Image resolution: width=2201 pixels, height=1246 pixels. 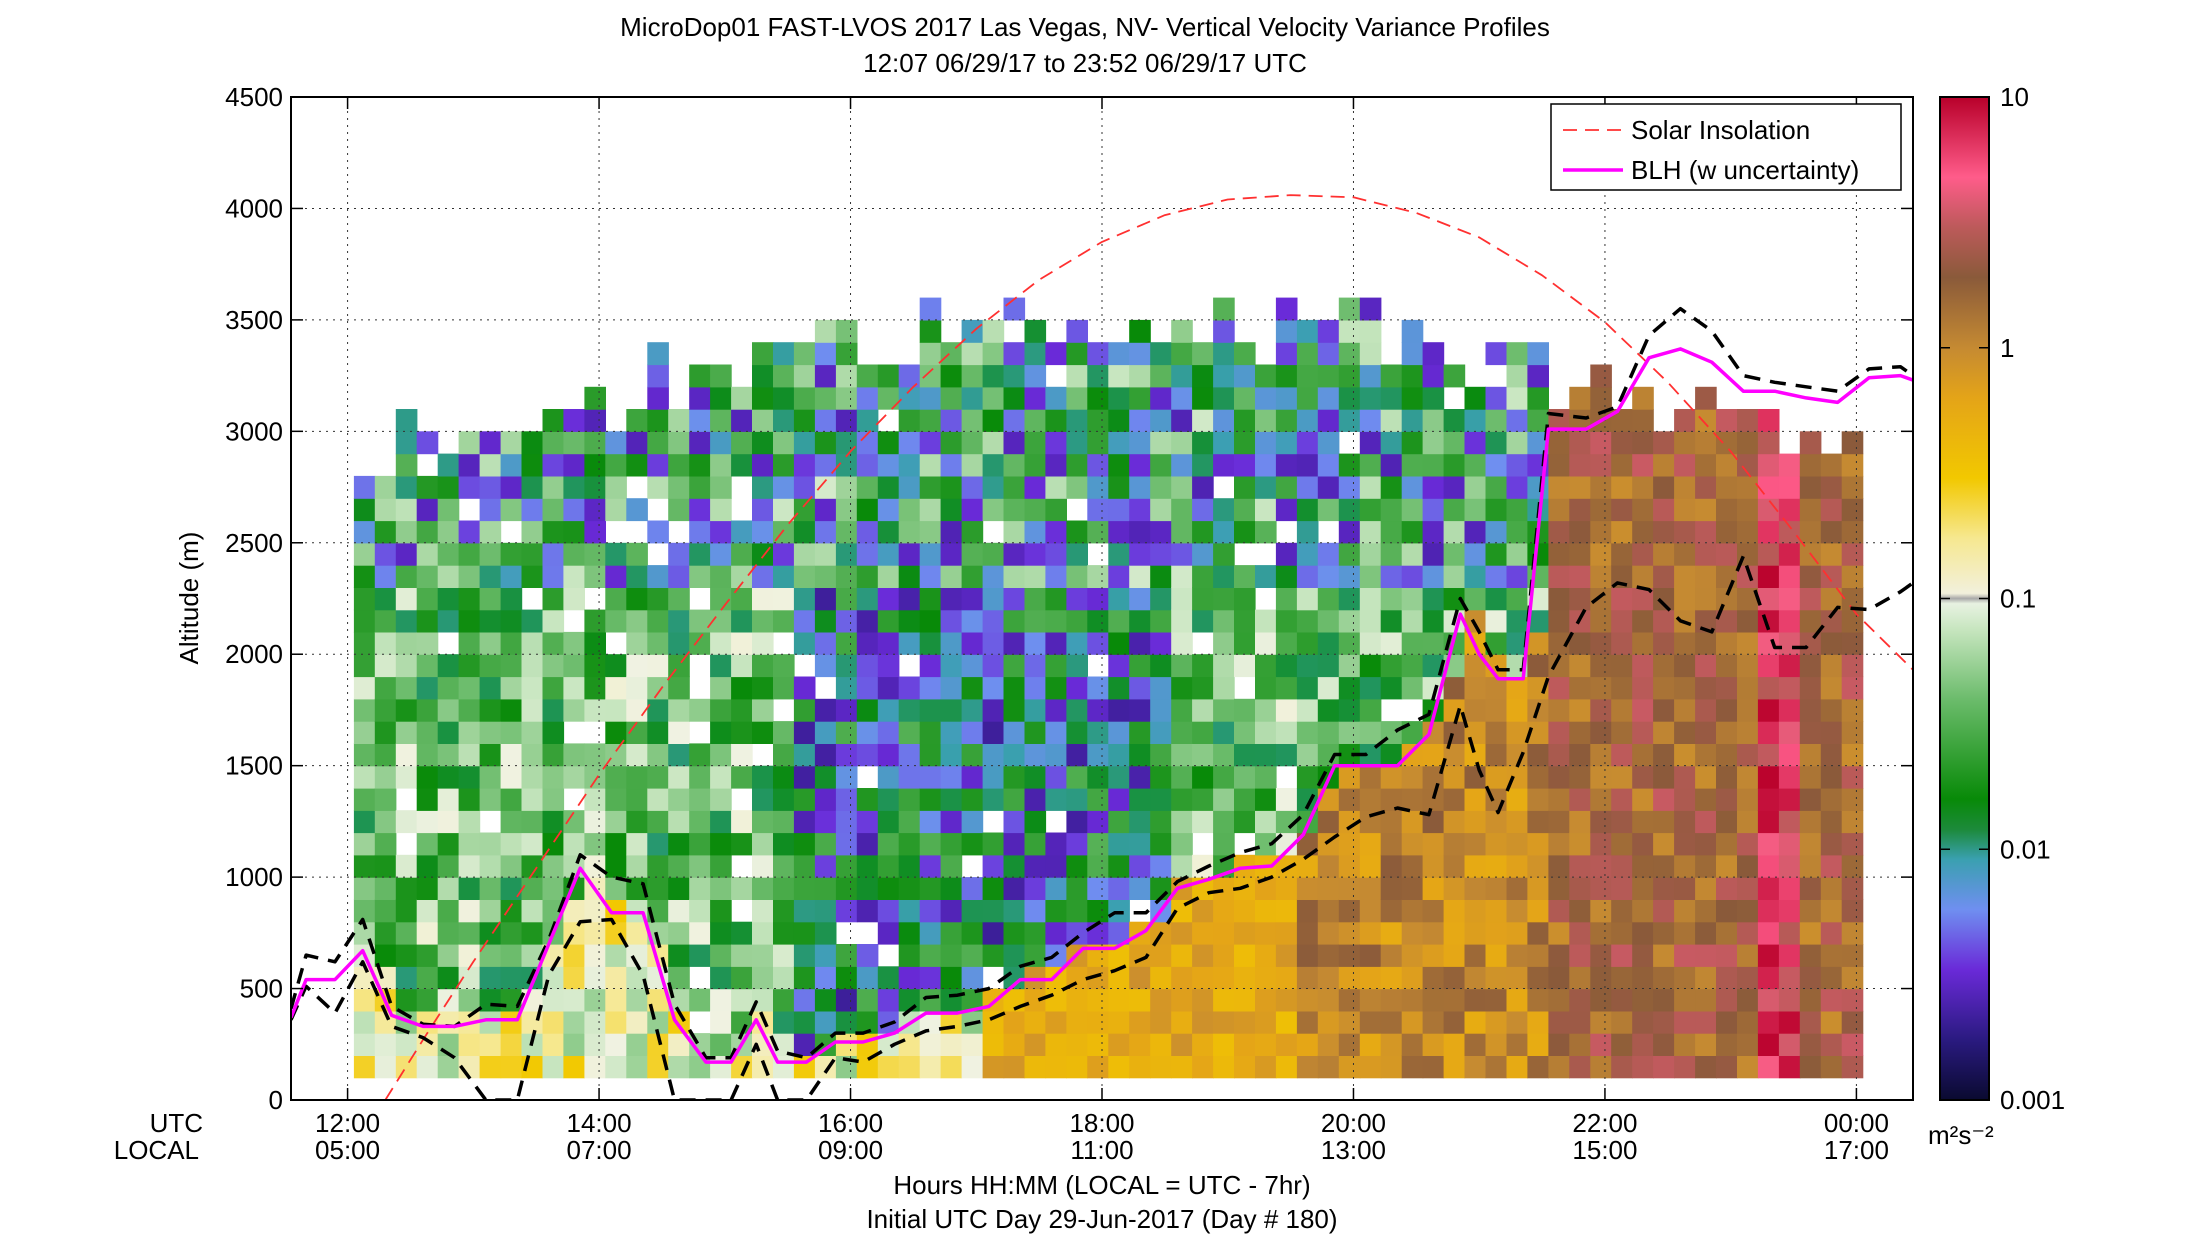 What do you see at coordinates (254, 766) in the screenshot?
I see `y-tick-label: 1500` at bounding box center [254, 766].